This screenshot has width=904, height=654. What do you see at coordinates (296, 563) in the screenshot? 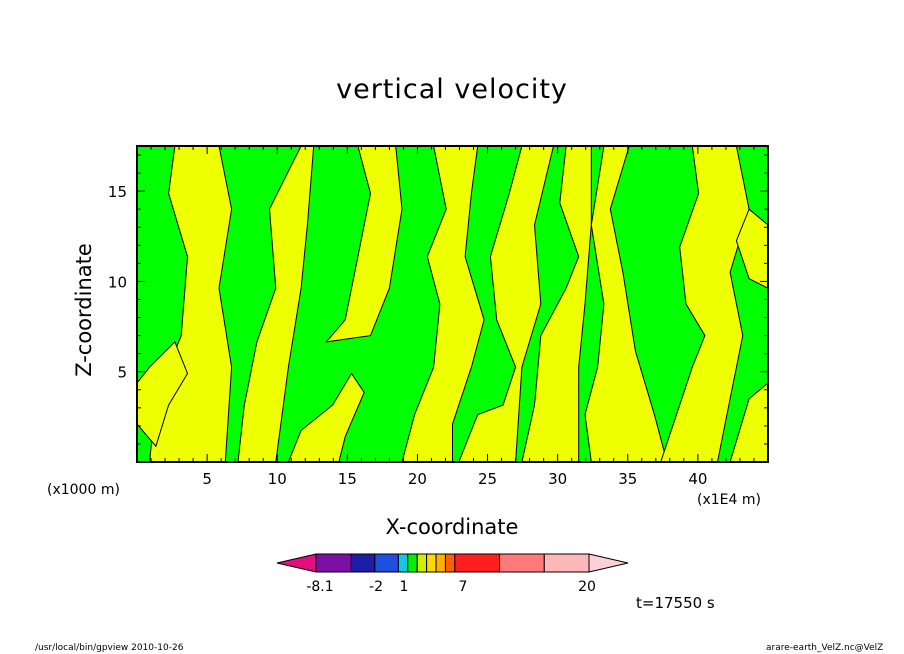
I see `colorbar-low-extend` at bounding box center [296, 563].